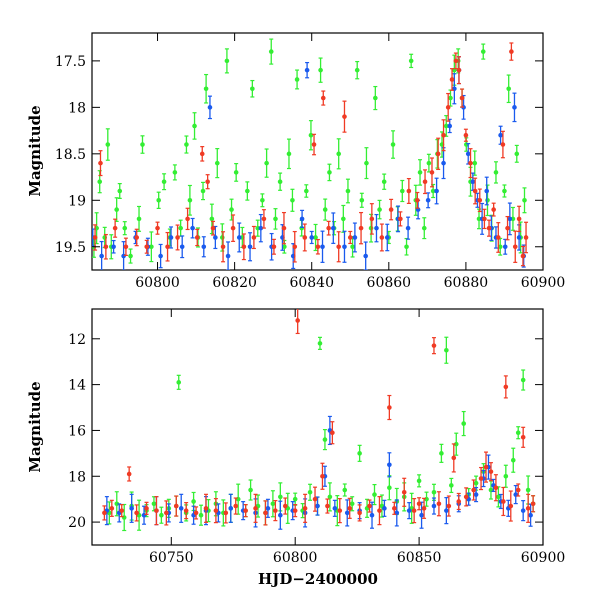 The height and width of the screenshot is (605, 600). Describe the element at coordinates (70, 62) in the screenshot. I see `top-y-tick-label: 17.5` at that location.